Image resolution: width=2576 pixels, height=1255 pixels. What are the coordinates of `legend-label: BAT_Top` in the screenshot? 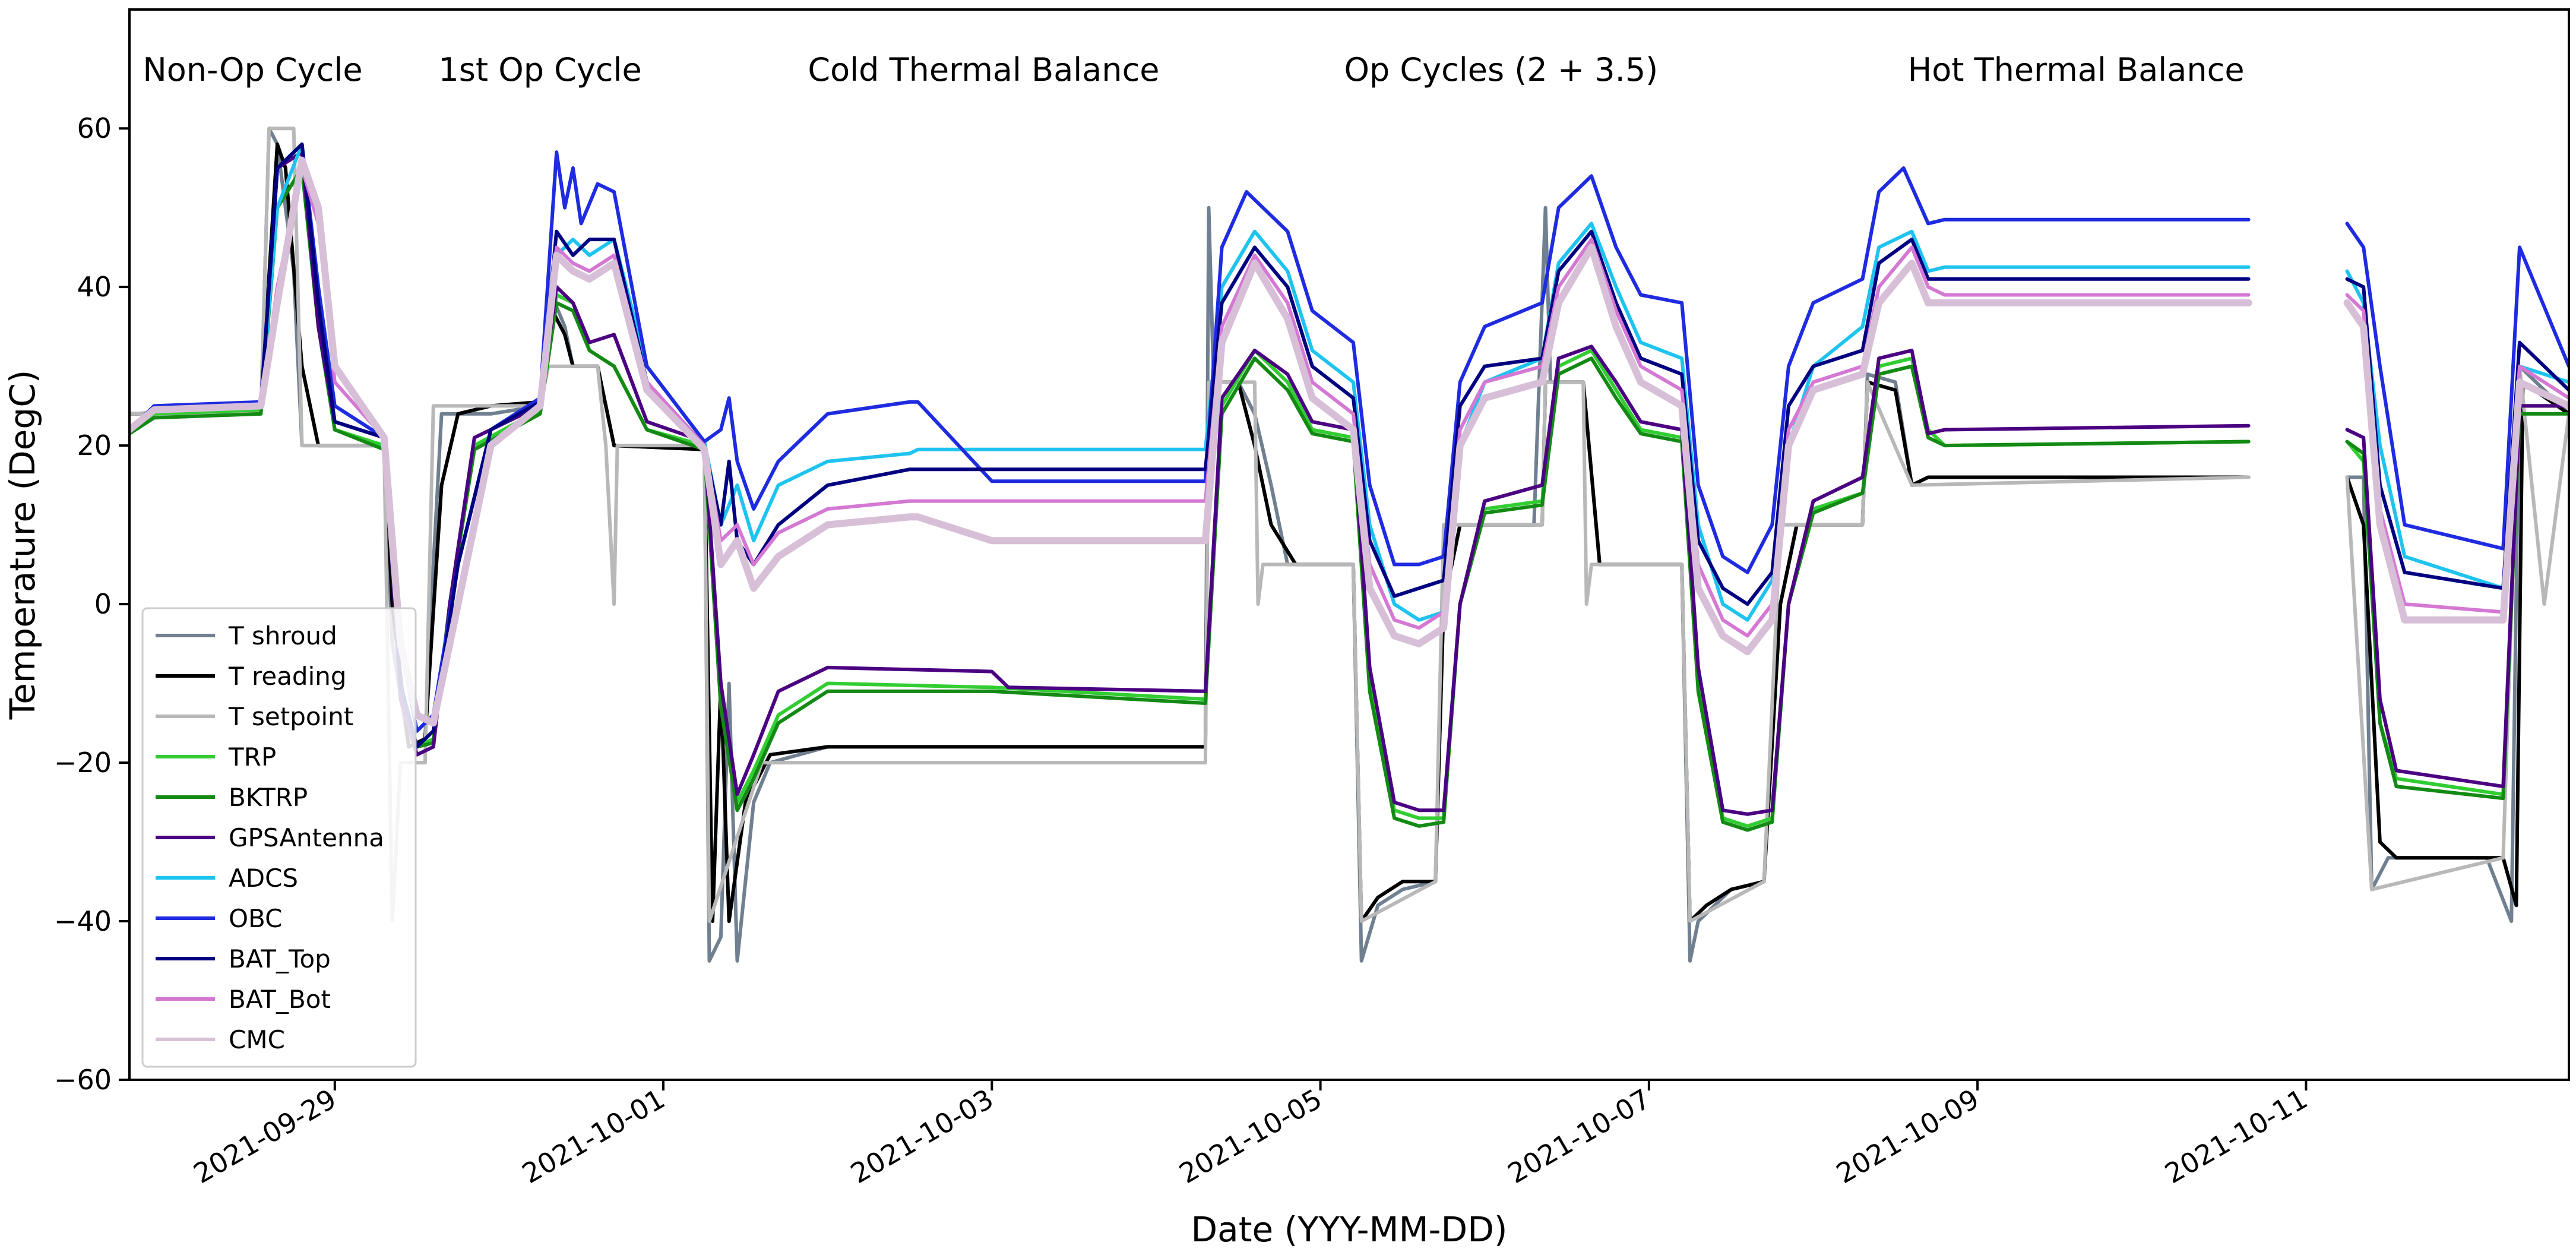 It's located at (280, 958).